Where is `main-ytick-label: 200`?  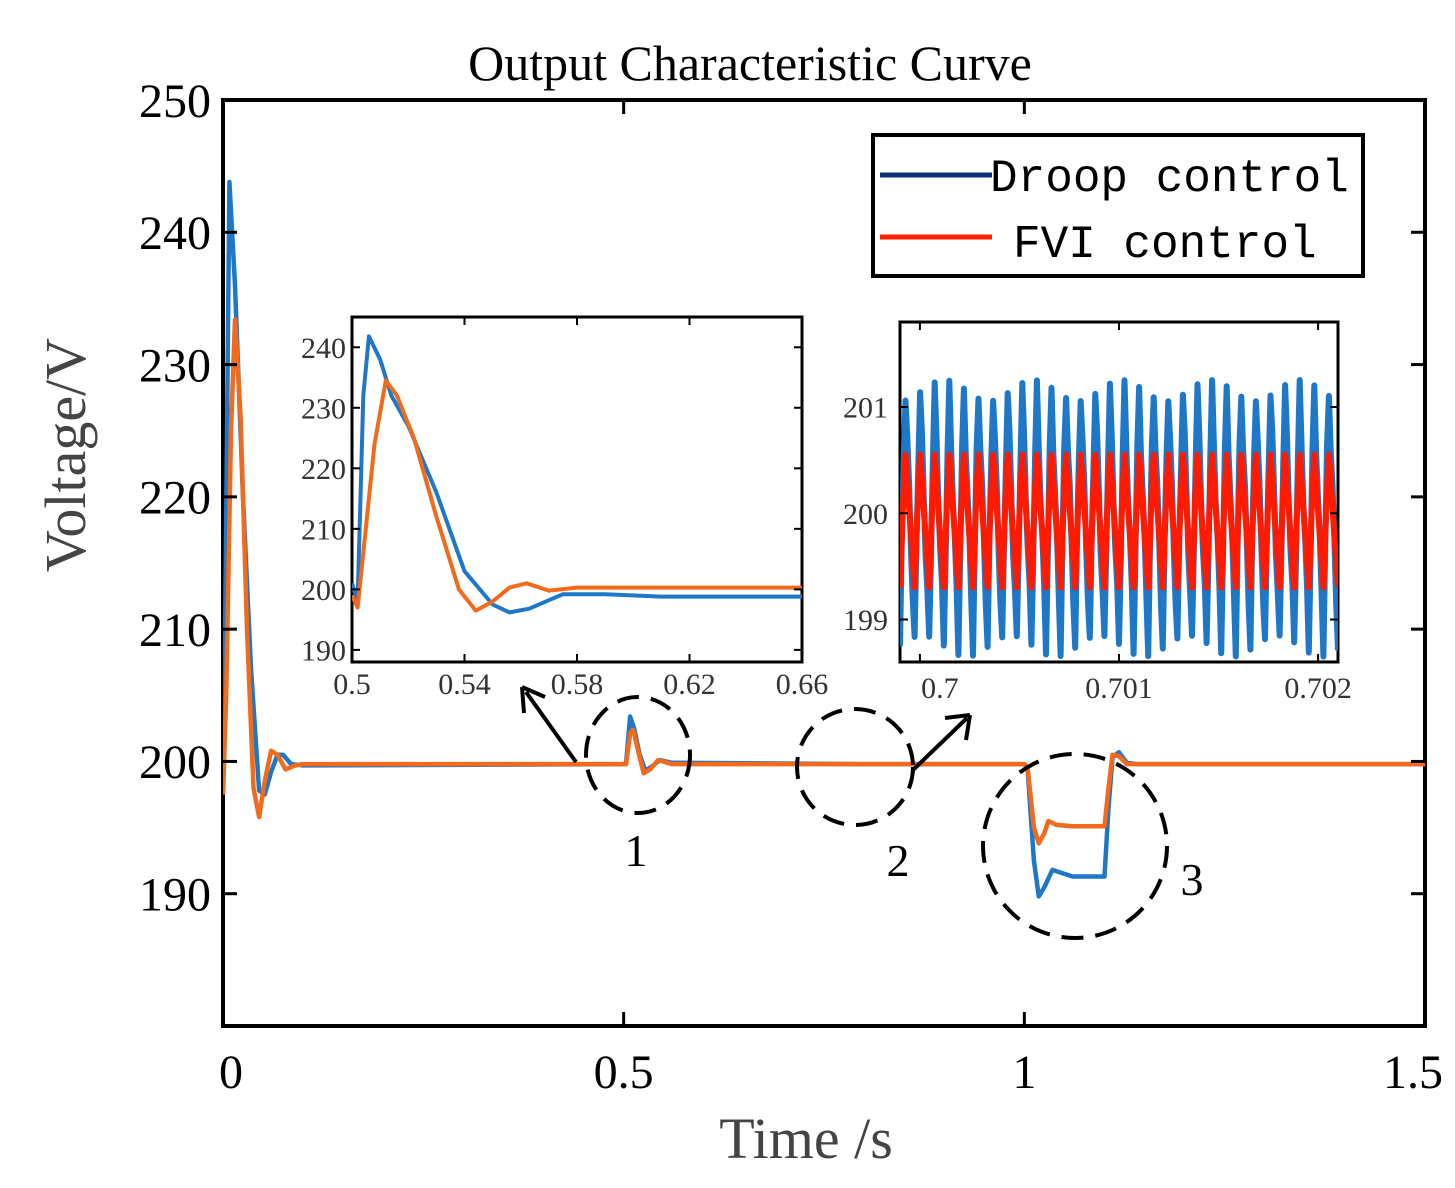
main-ytick-label: 200 is located at coordinates (175, 762).